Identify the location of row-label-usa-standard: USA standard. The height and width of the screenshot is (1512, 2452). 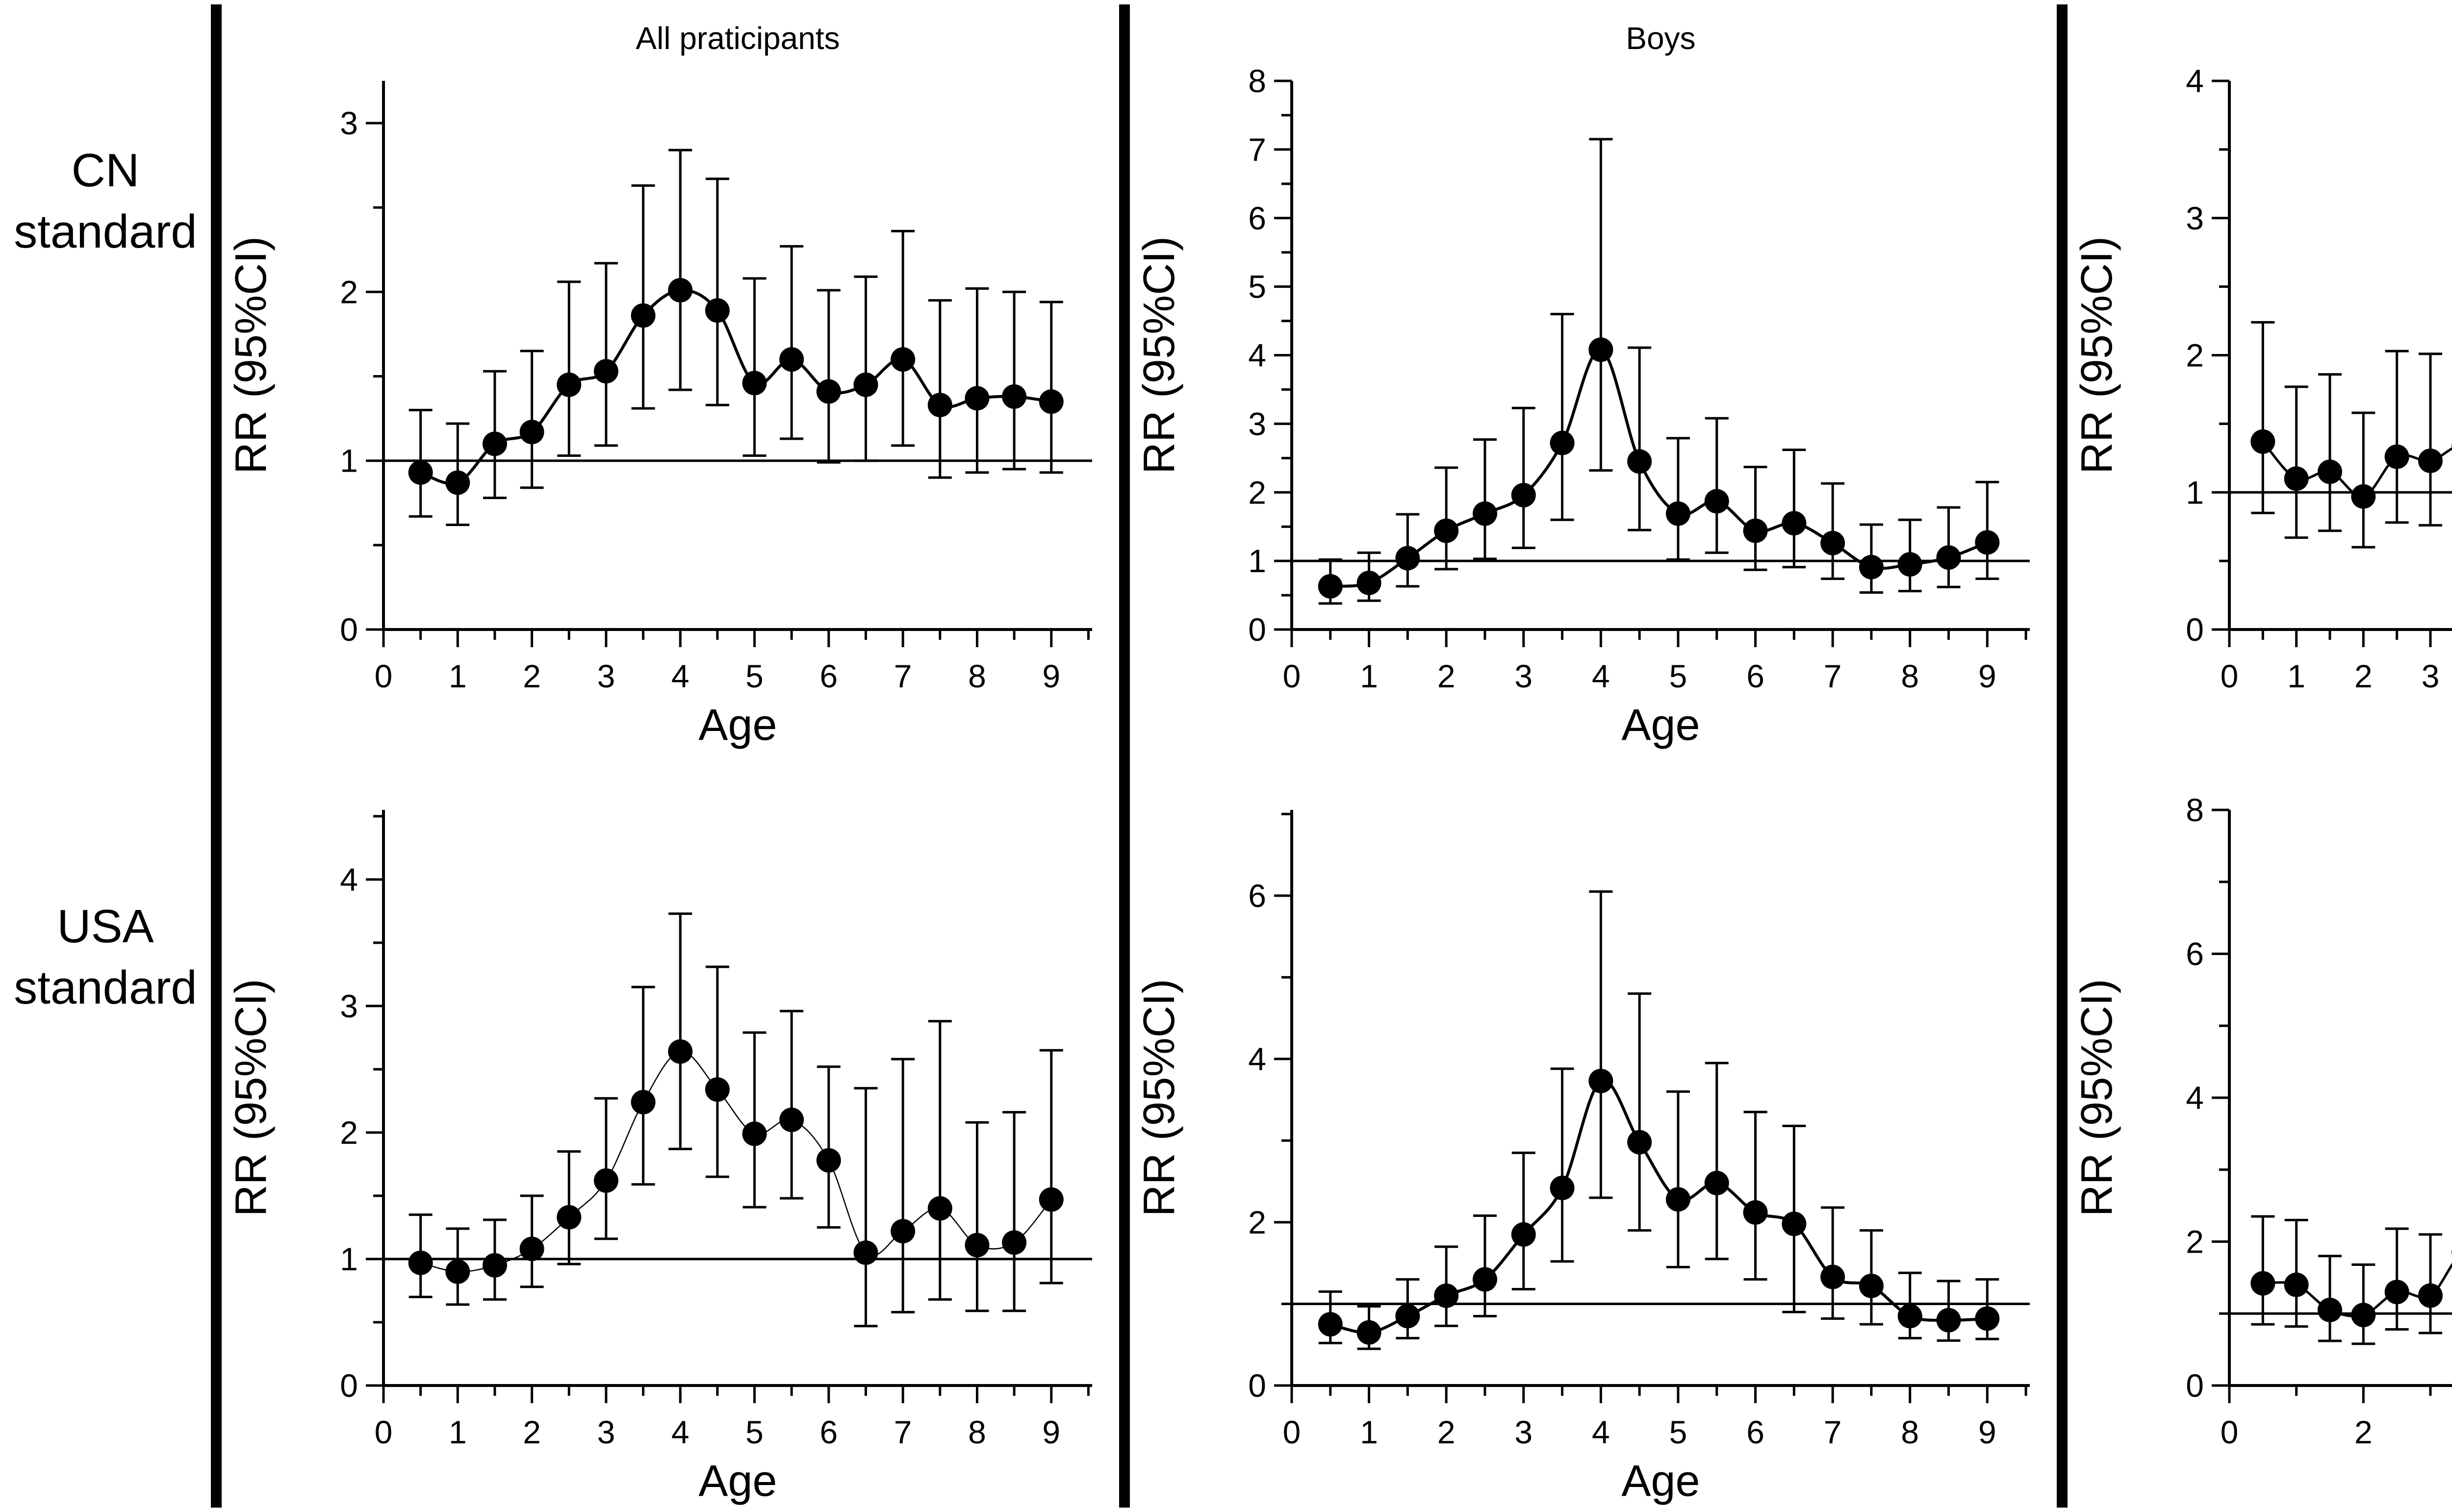
(105, 957).